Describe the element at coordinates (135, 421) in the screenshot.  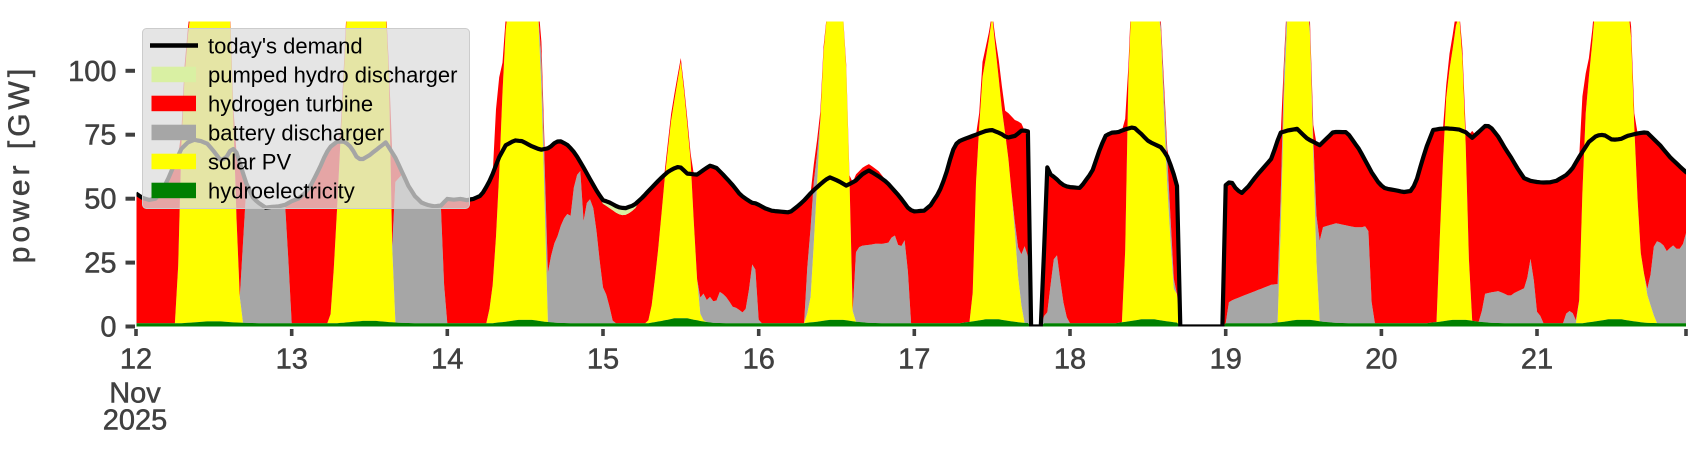
I see `svg-text: 2025` at that location.